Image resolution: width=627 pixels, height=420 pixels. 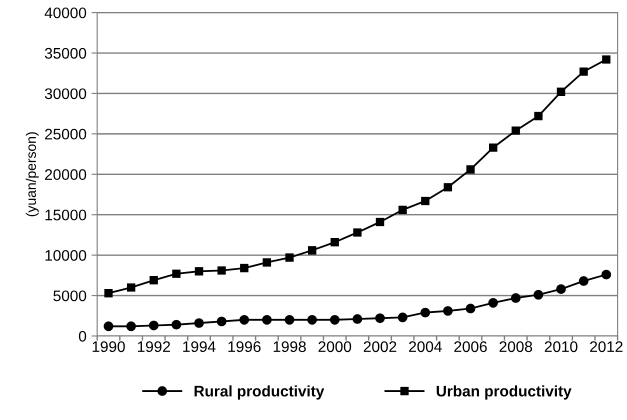 What do you see at coordinates (561, 346) in the screenshot?
I see `x-tick-label: 2010` at bounding box center [561, 346].